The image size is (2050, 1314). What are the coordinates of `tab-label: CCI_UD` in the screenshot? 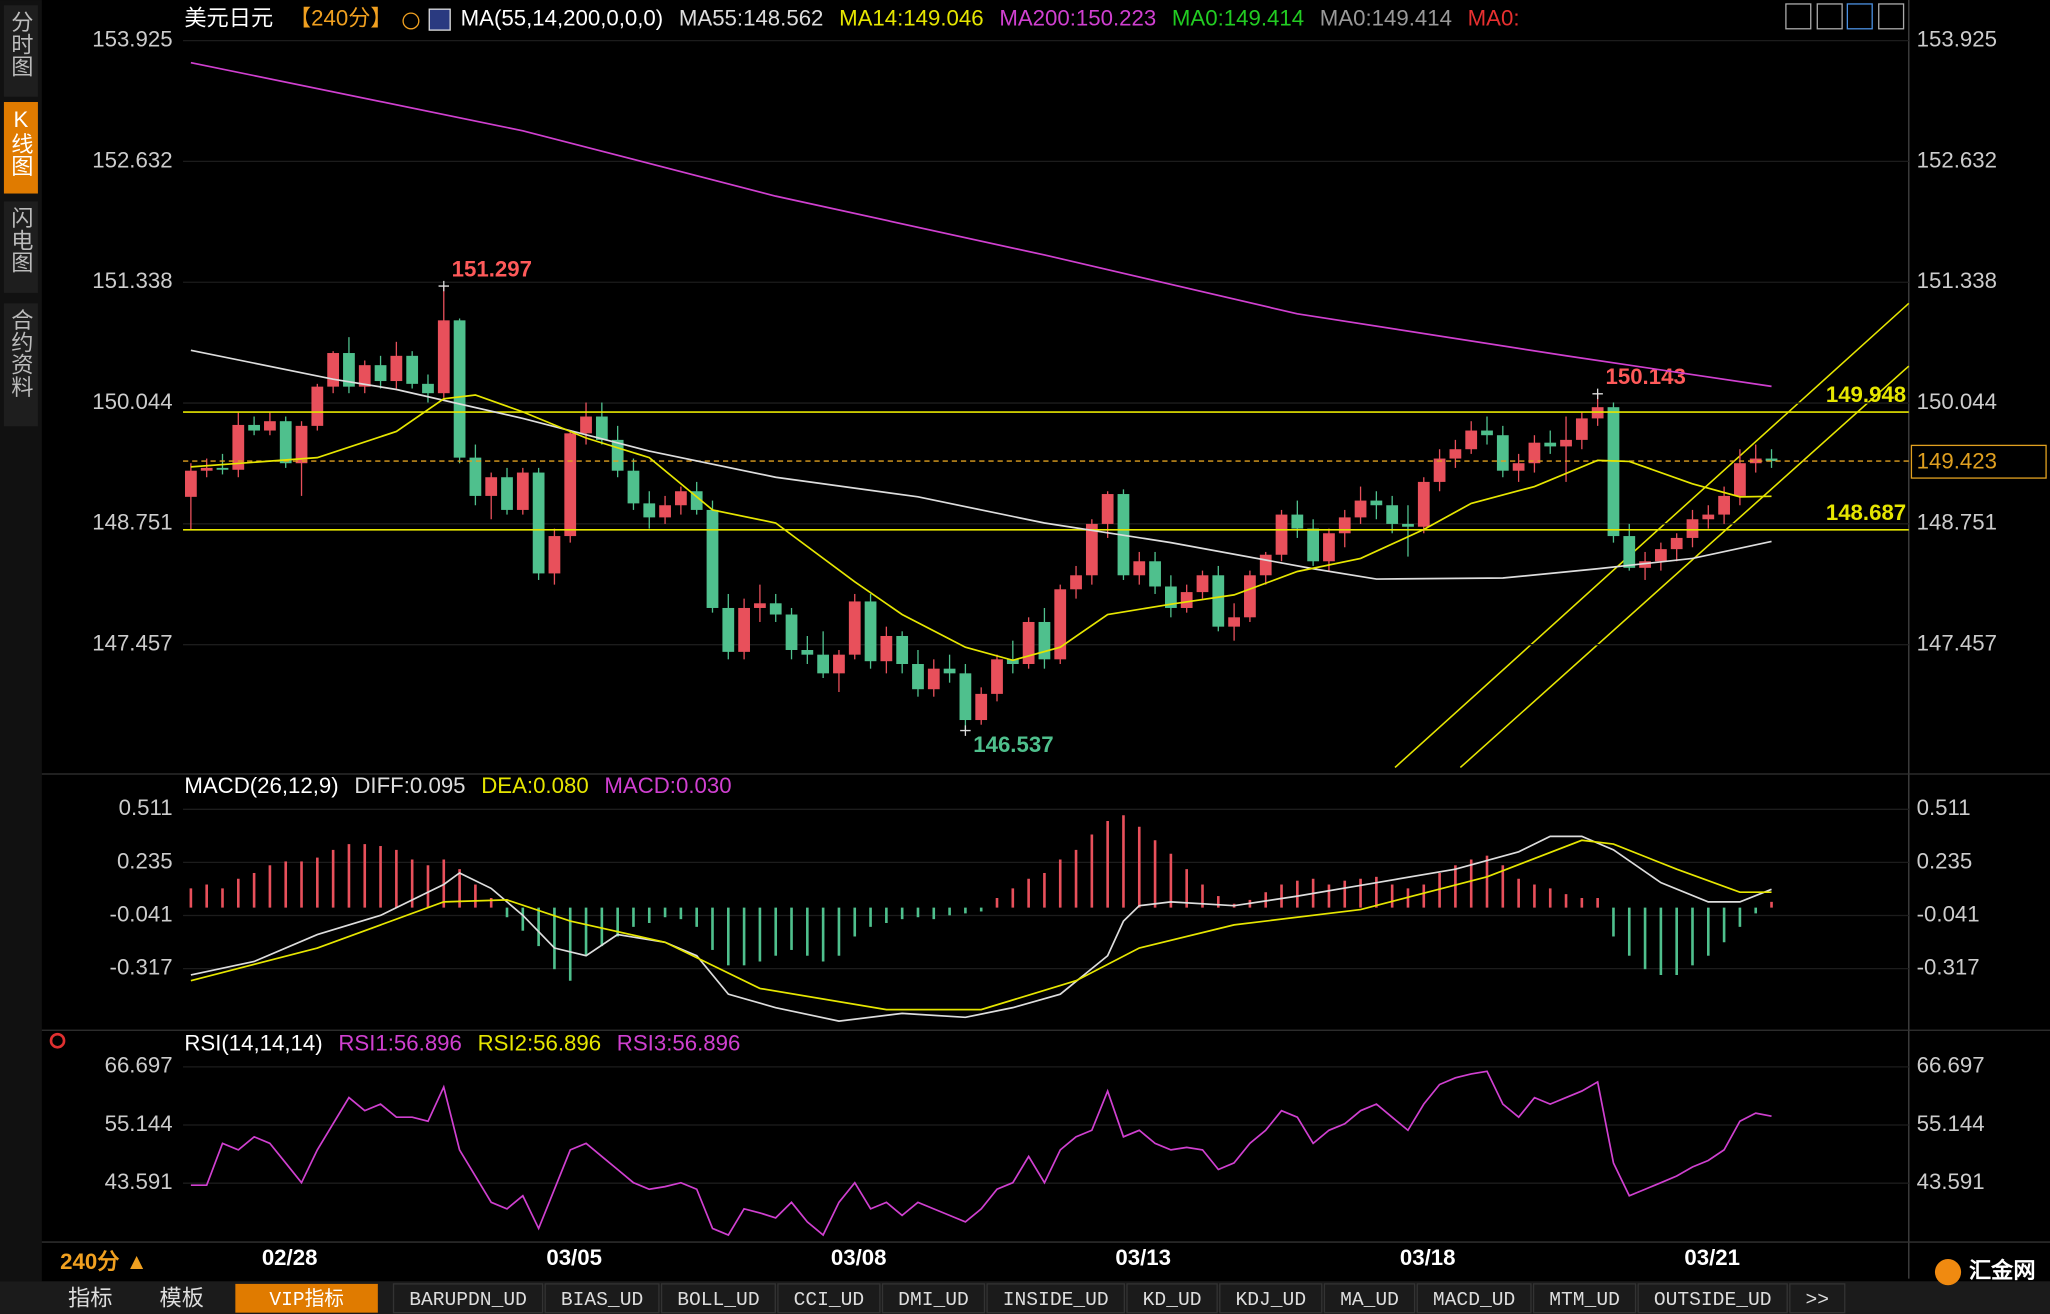 It's located at (829, 1300).